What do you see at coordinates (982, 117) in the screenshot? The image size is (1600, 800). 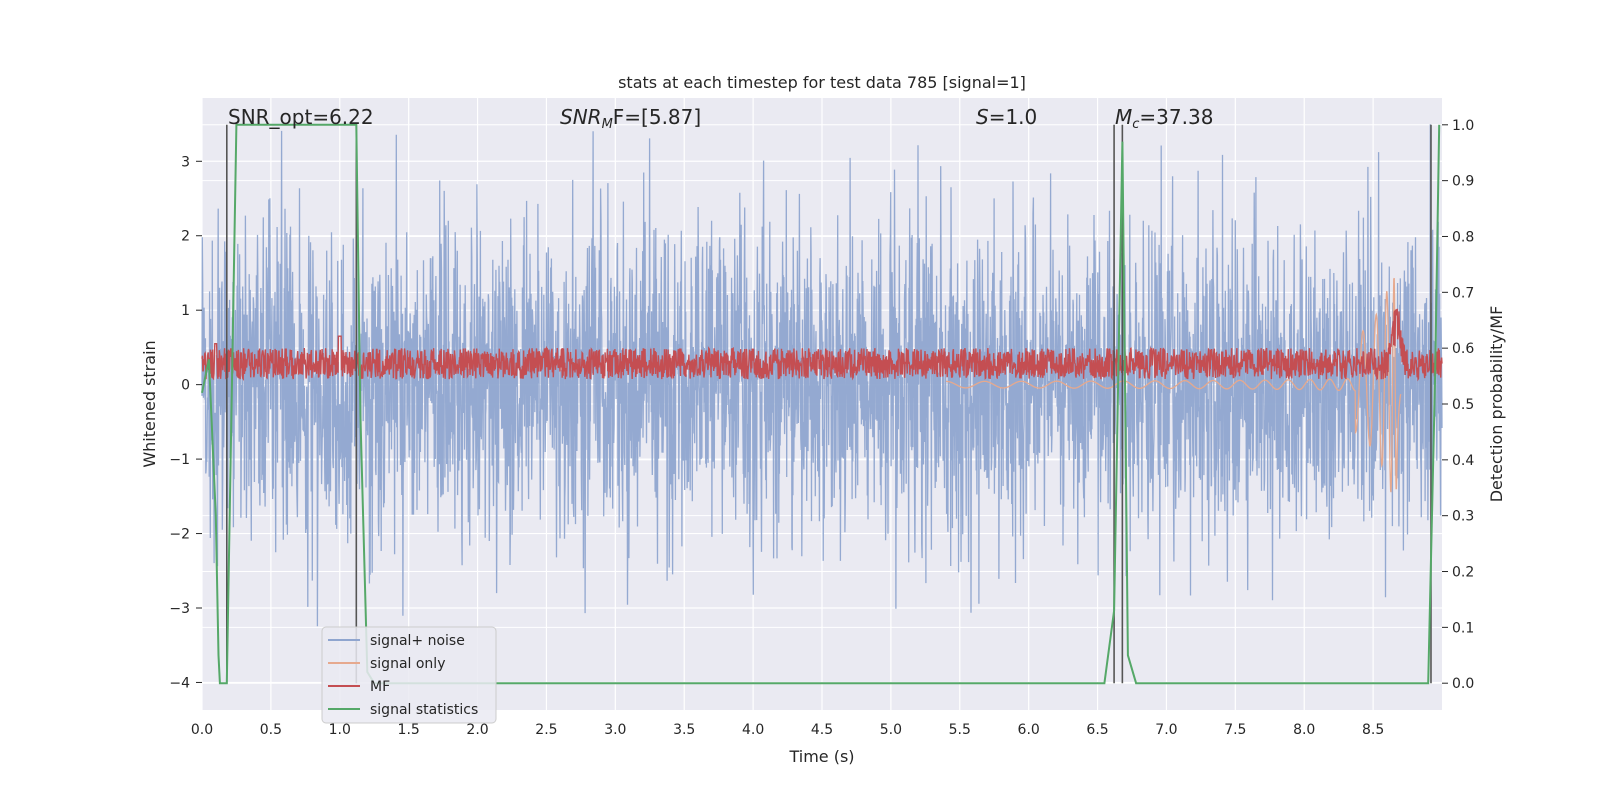 I see `annotation-s-symbol: S` at bounding box center [982, 117].